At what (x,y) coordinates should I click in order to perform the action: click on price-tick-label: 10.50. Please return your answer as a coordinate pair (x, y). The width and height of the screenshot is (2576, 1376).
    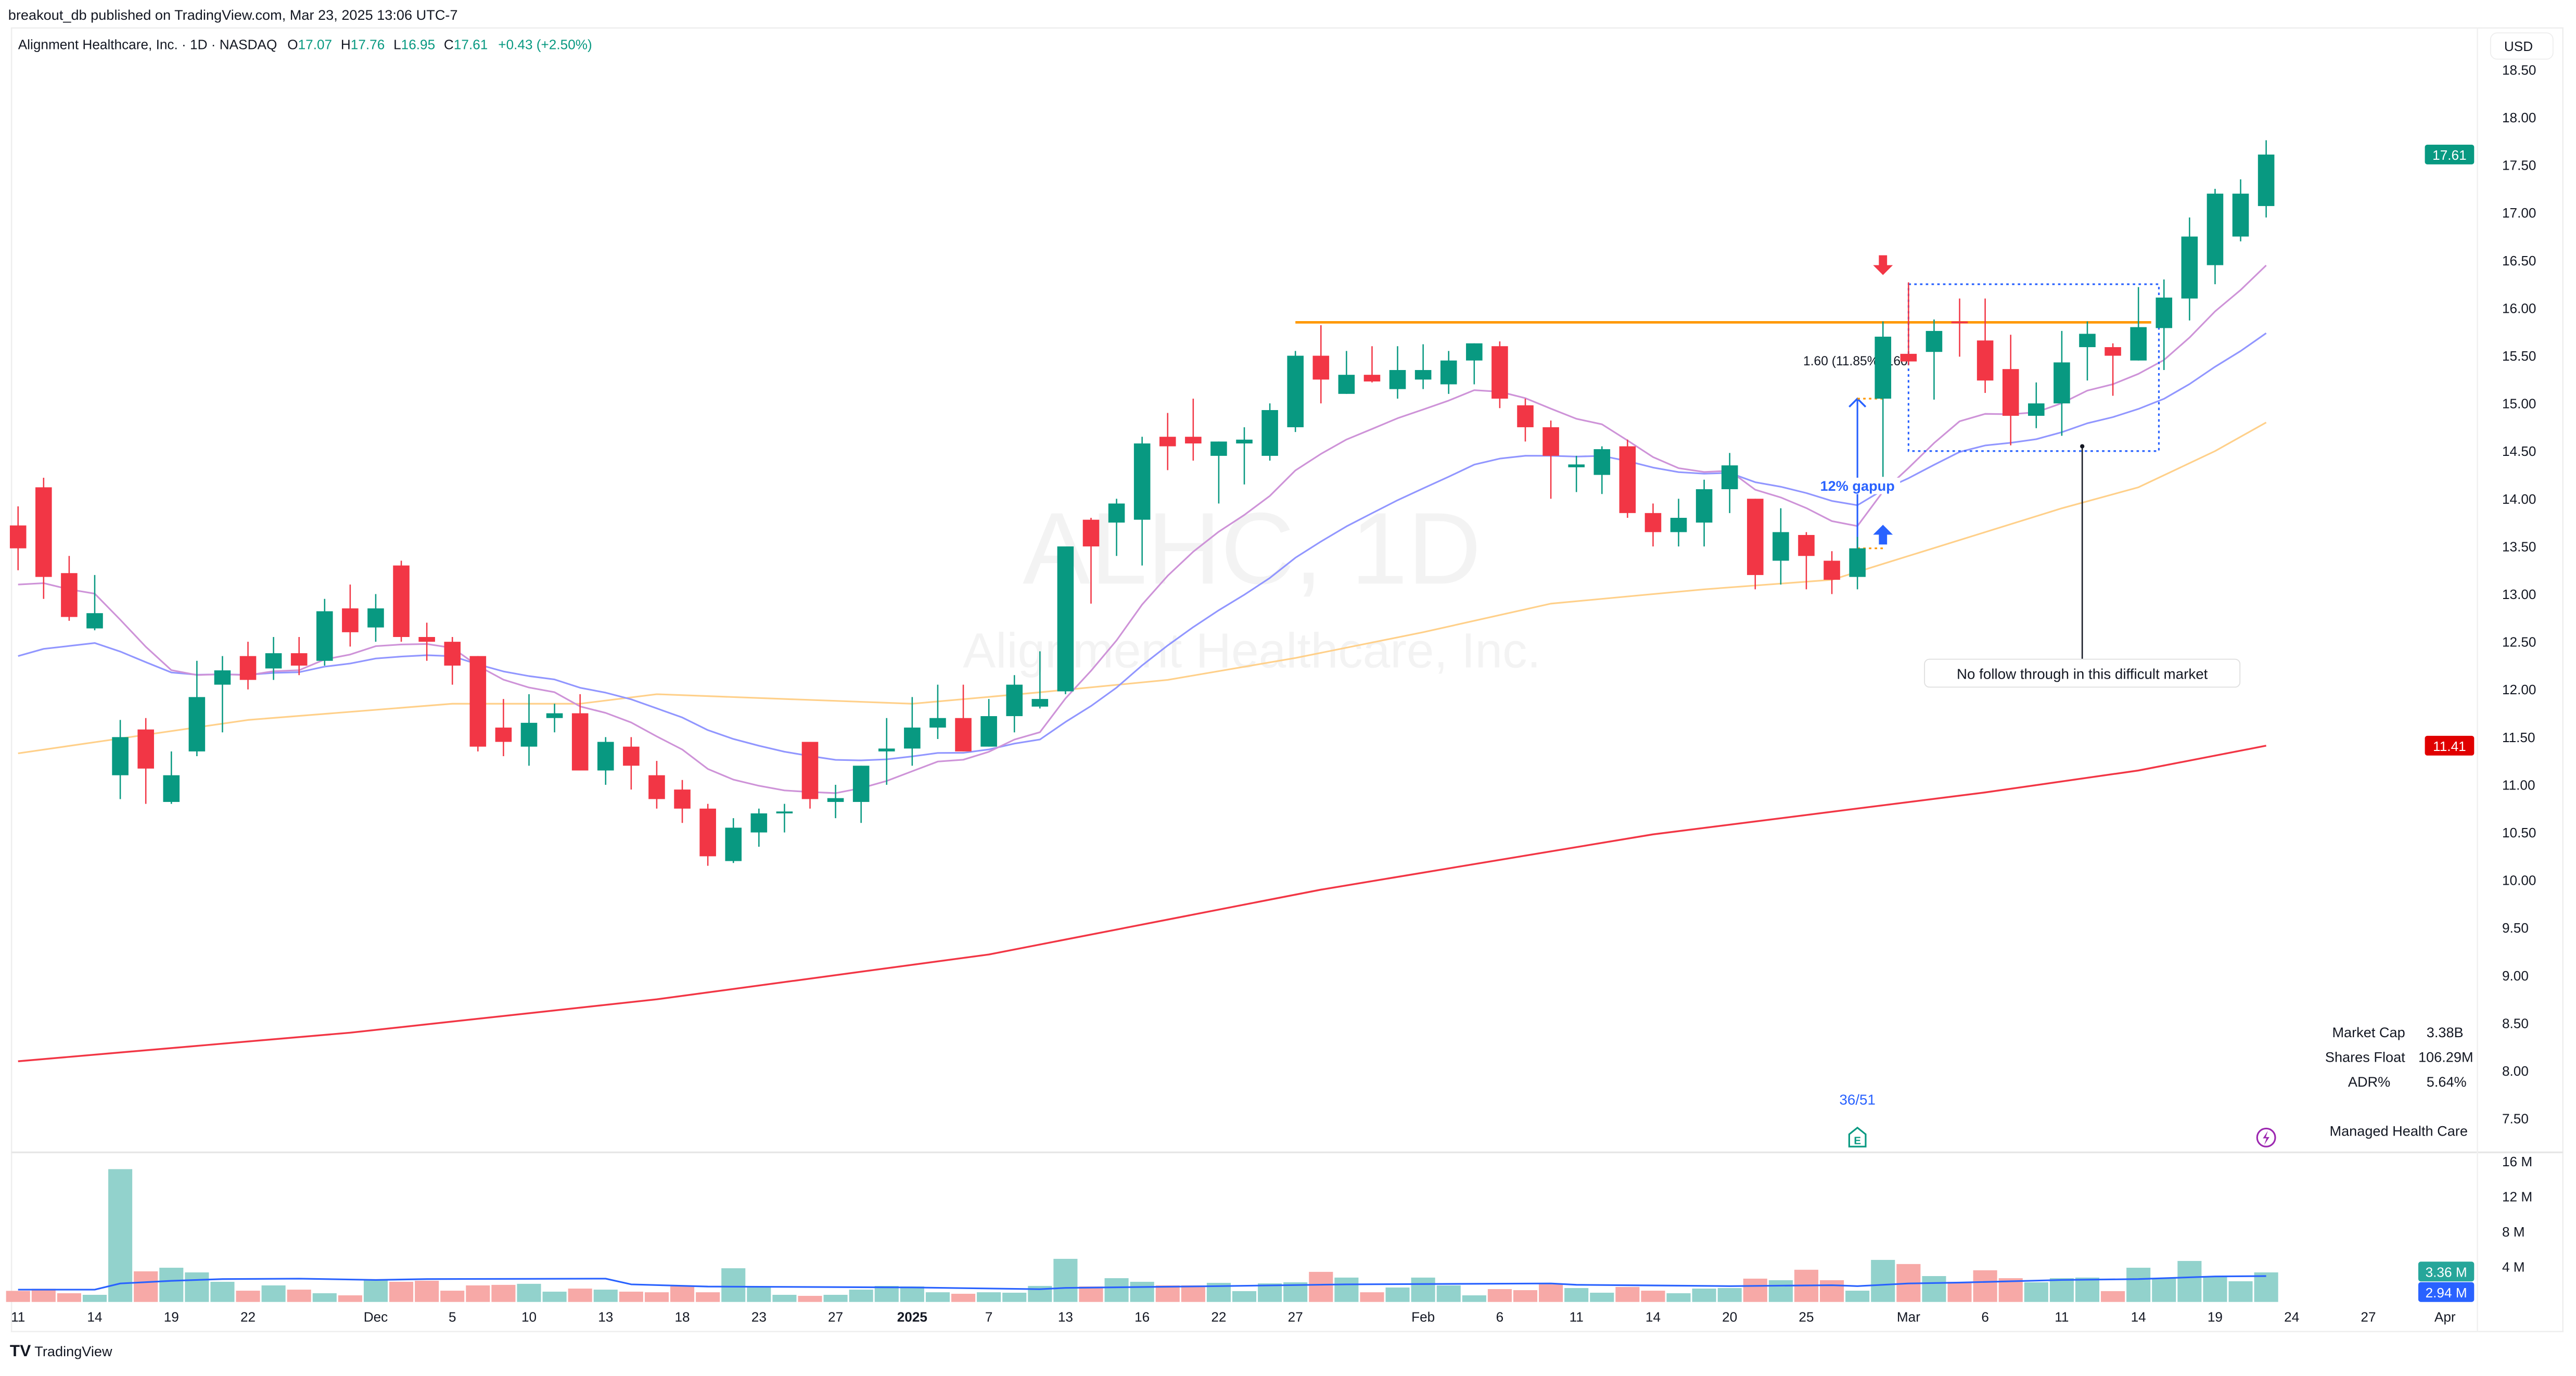
    Looking at the image, I should click on (2519, 832).